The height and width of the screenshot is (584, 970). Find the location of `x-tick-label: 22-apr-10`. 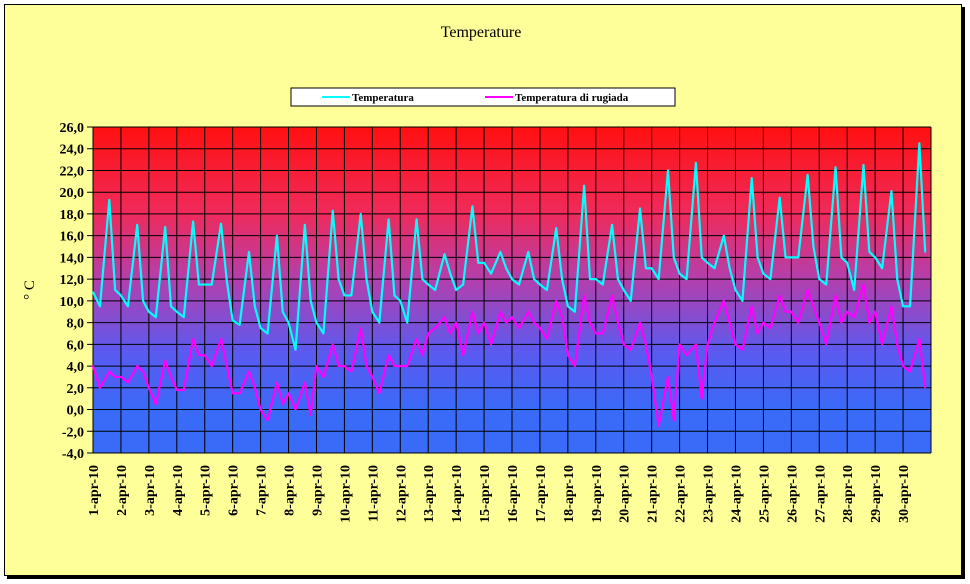

x-tick-label: 22-apr-10 is located at coordinates (681, 494).